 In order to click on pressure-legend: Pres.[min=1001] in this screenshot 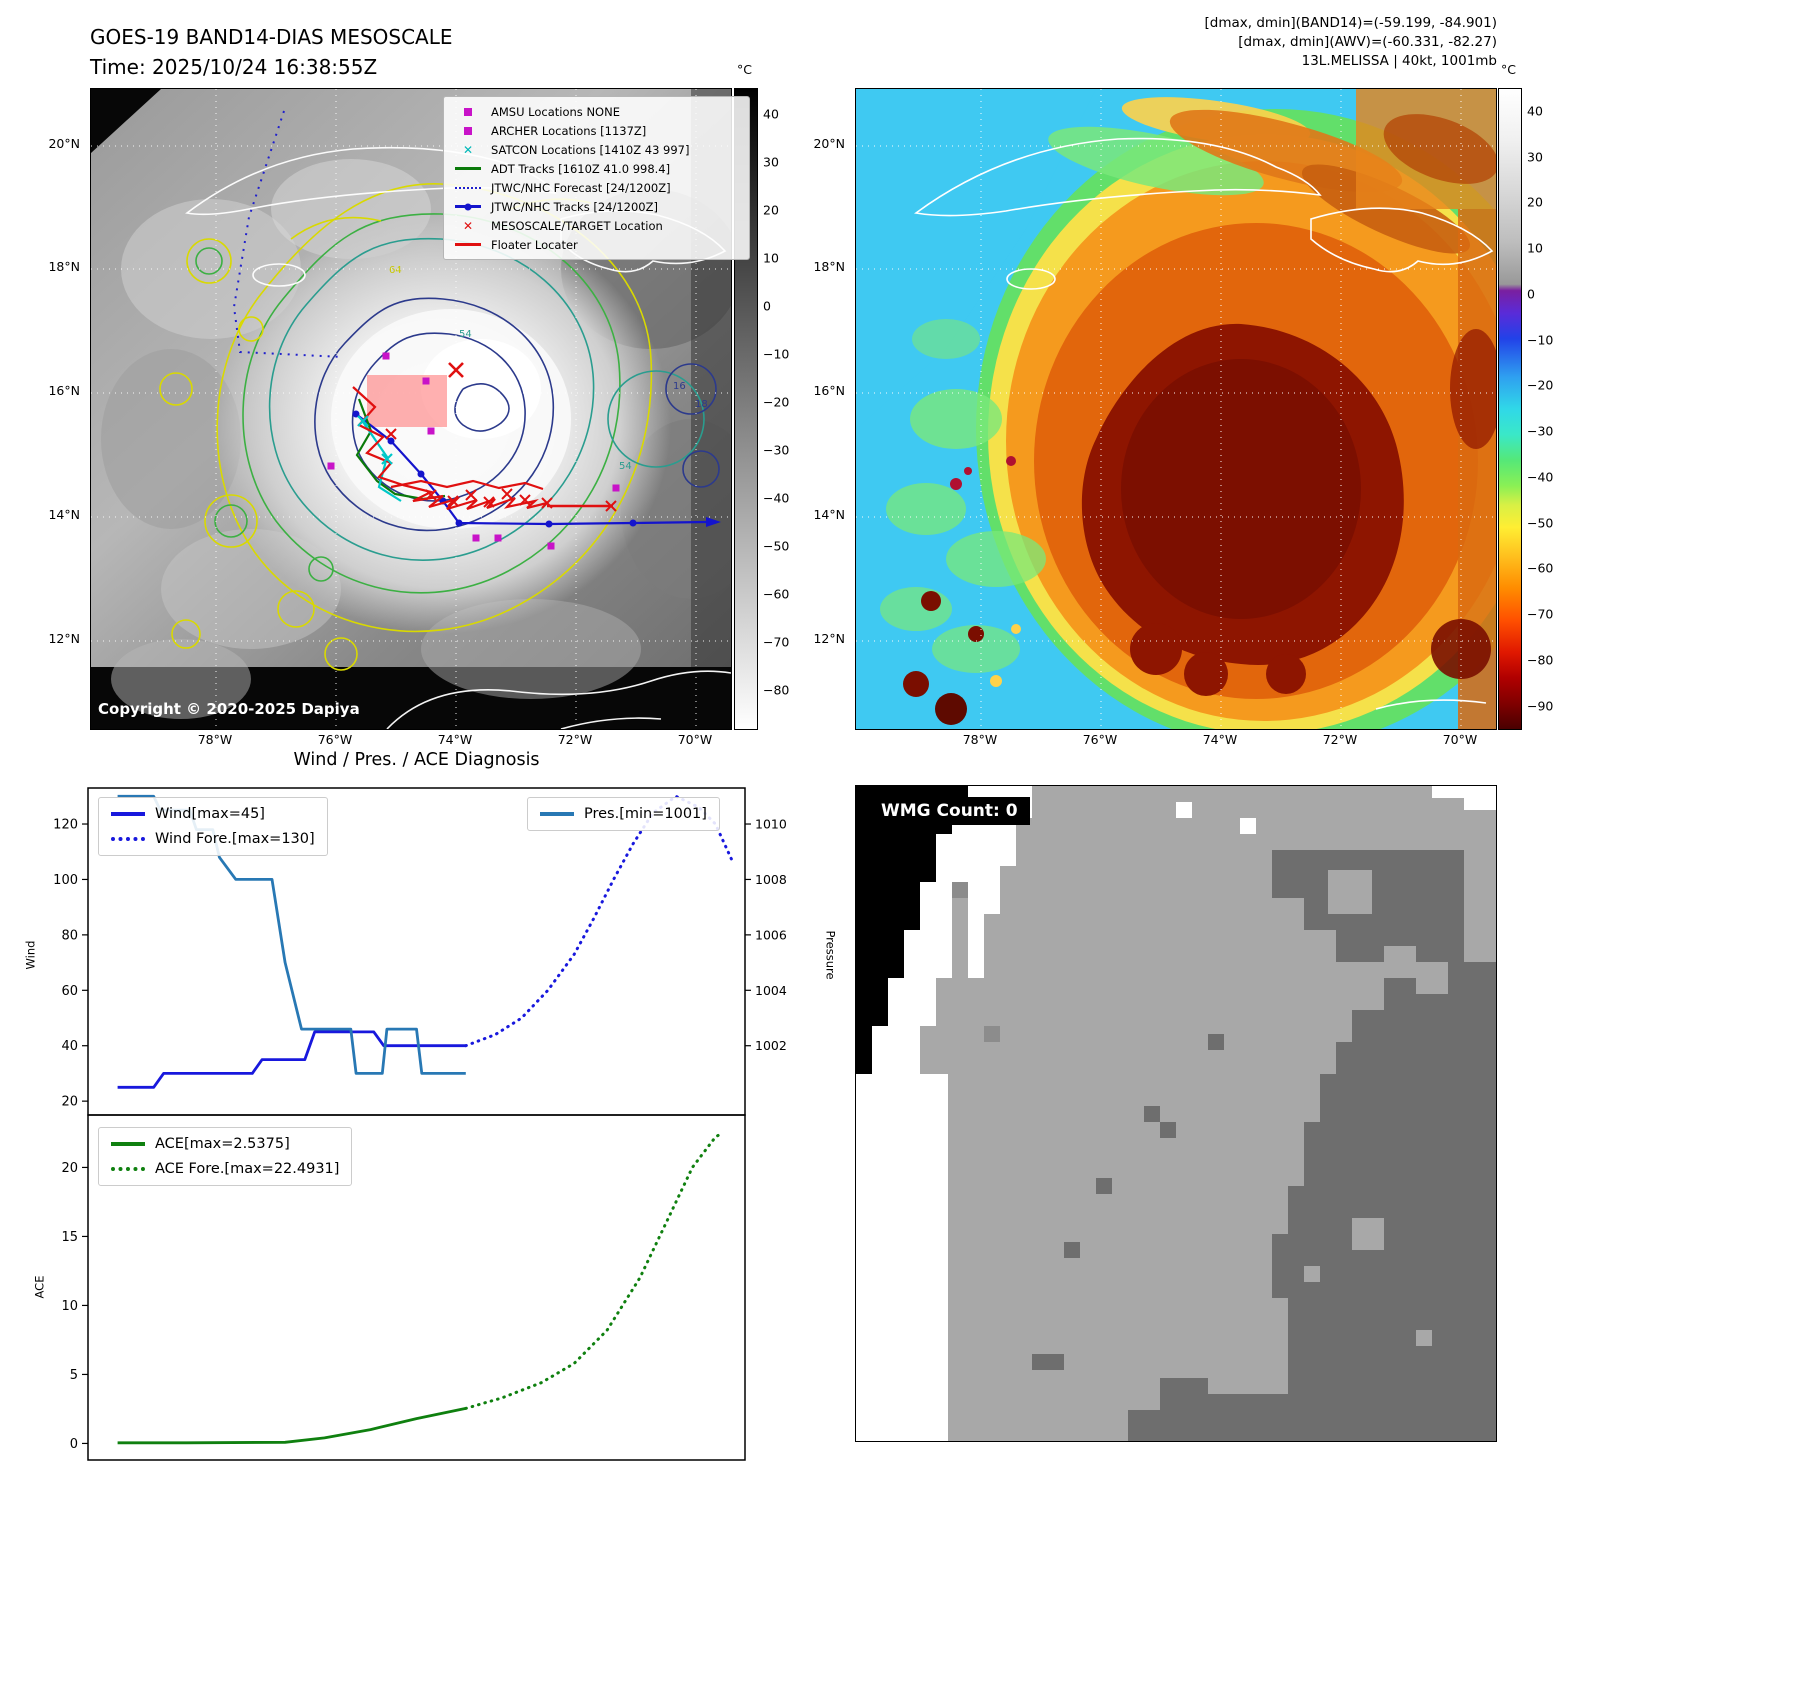, I will do `click(623, 814)`.